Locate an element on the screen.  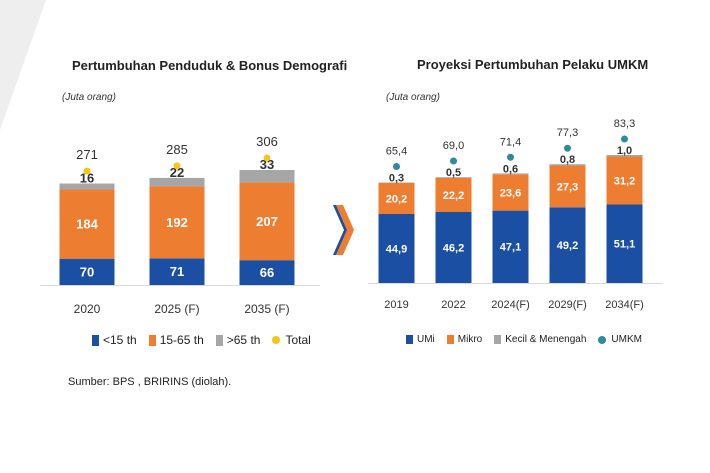
data-label: 46,2 is located at coordinates (453, 248).